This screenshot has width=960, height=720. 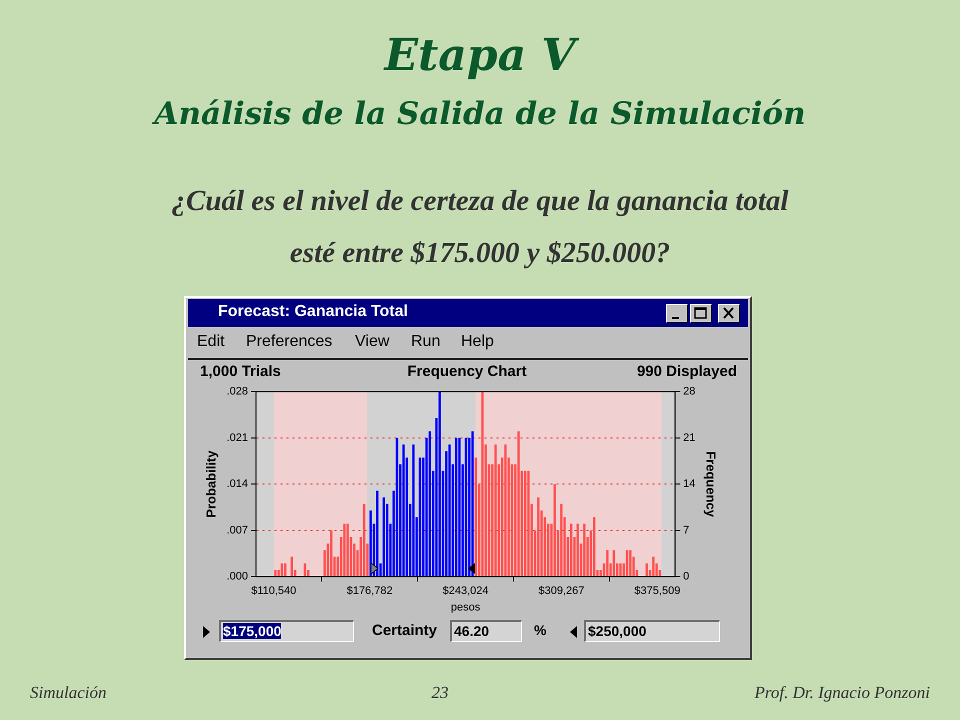 I want to click on text: $175,000, so click(x=252, y=631).